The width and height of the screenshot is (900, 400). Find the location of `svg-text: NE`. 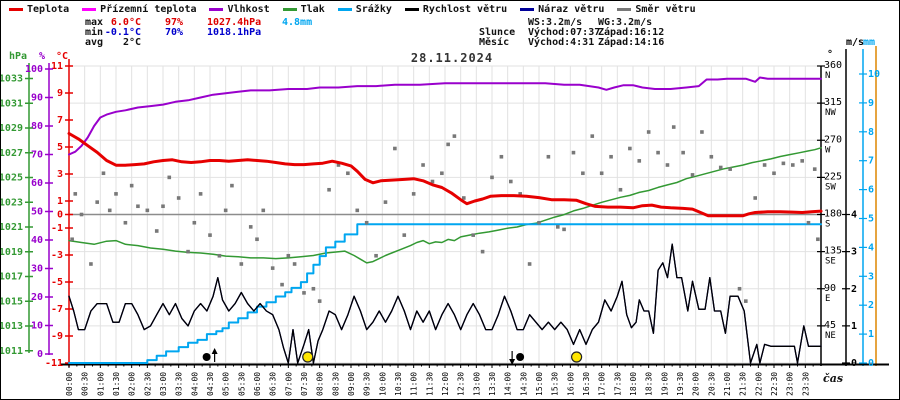

svg-text: NE is located at coordinates (830, 336).